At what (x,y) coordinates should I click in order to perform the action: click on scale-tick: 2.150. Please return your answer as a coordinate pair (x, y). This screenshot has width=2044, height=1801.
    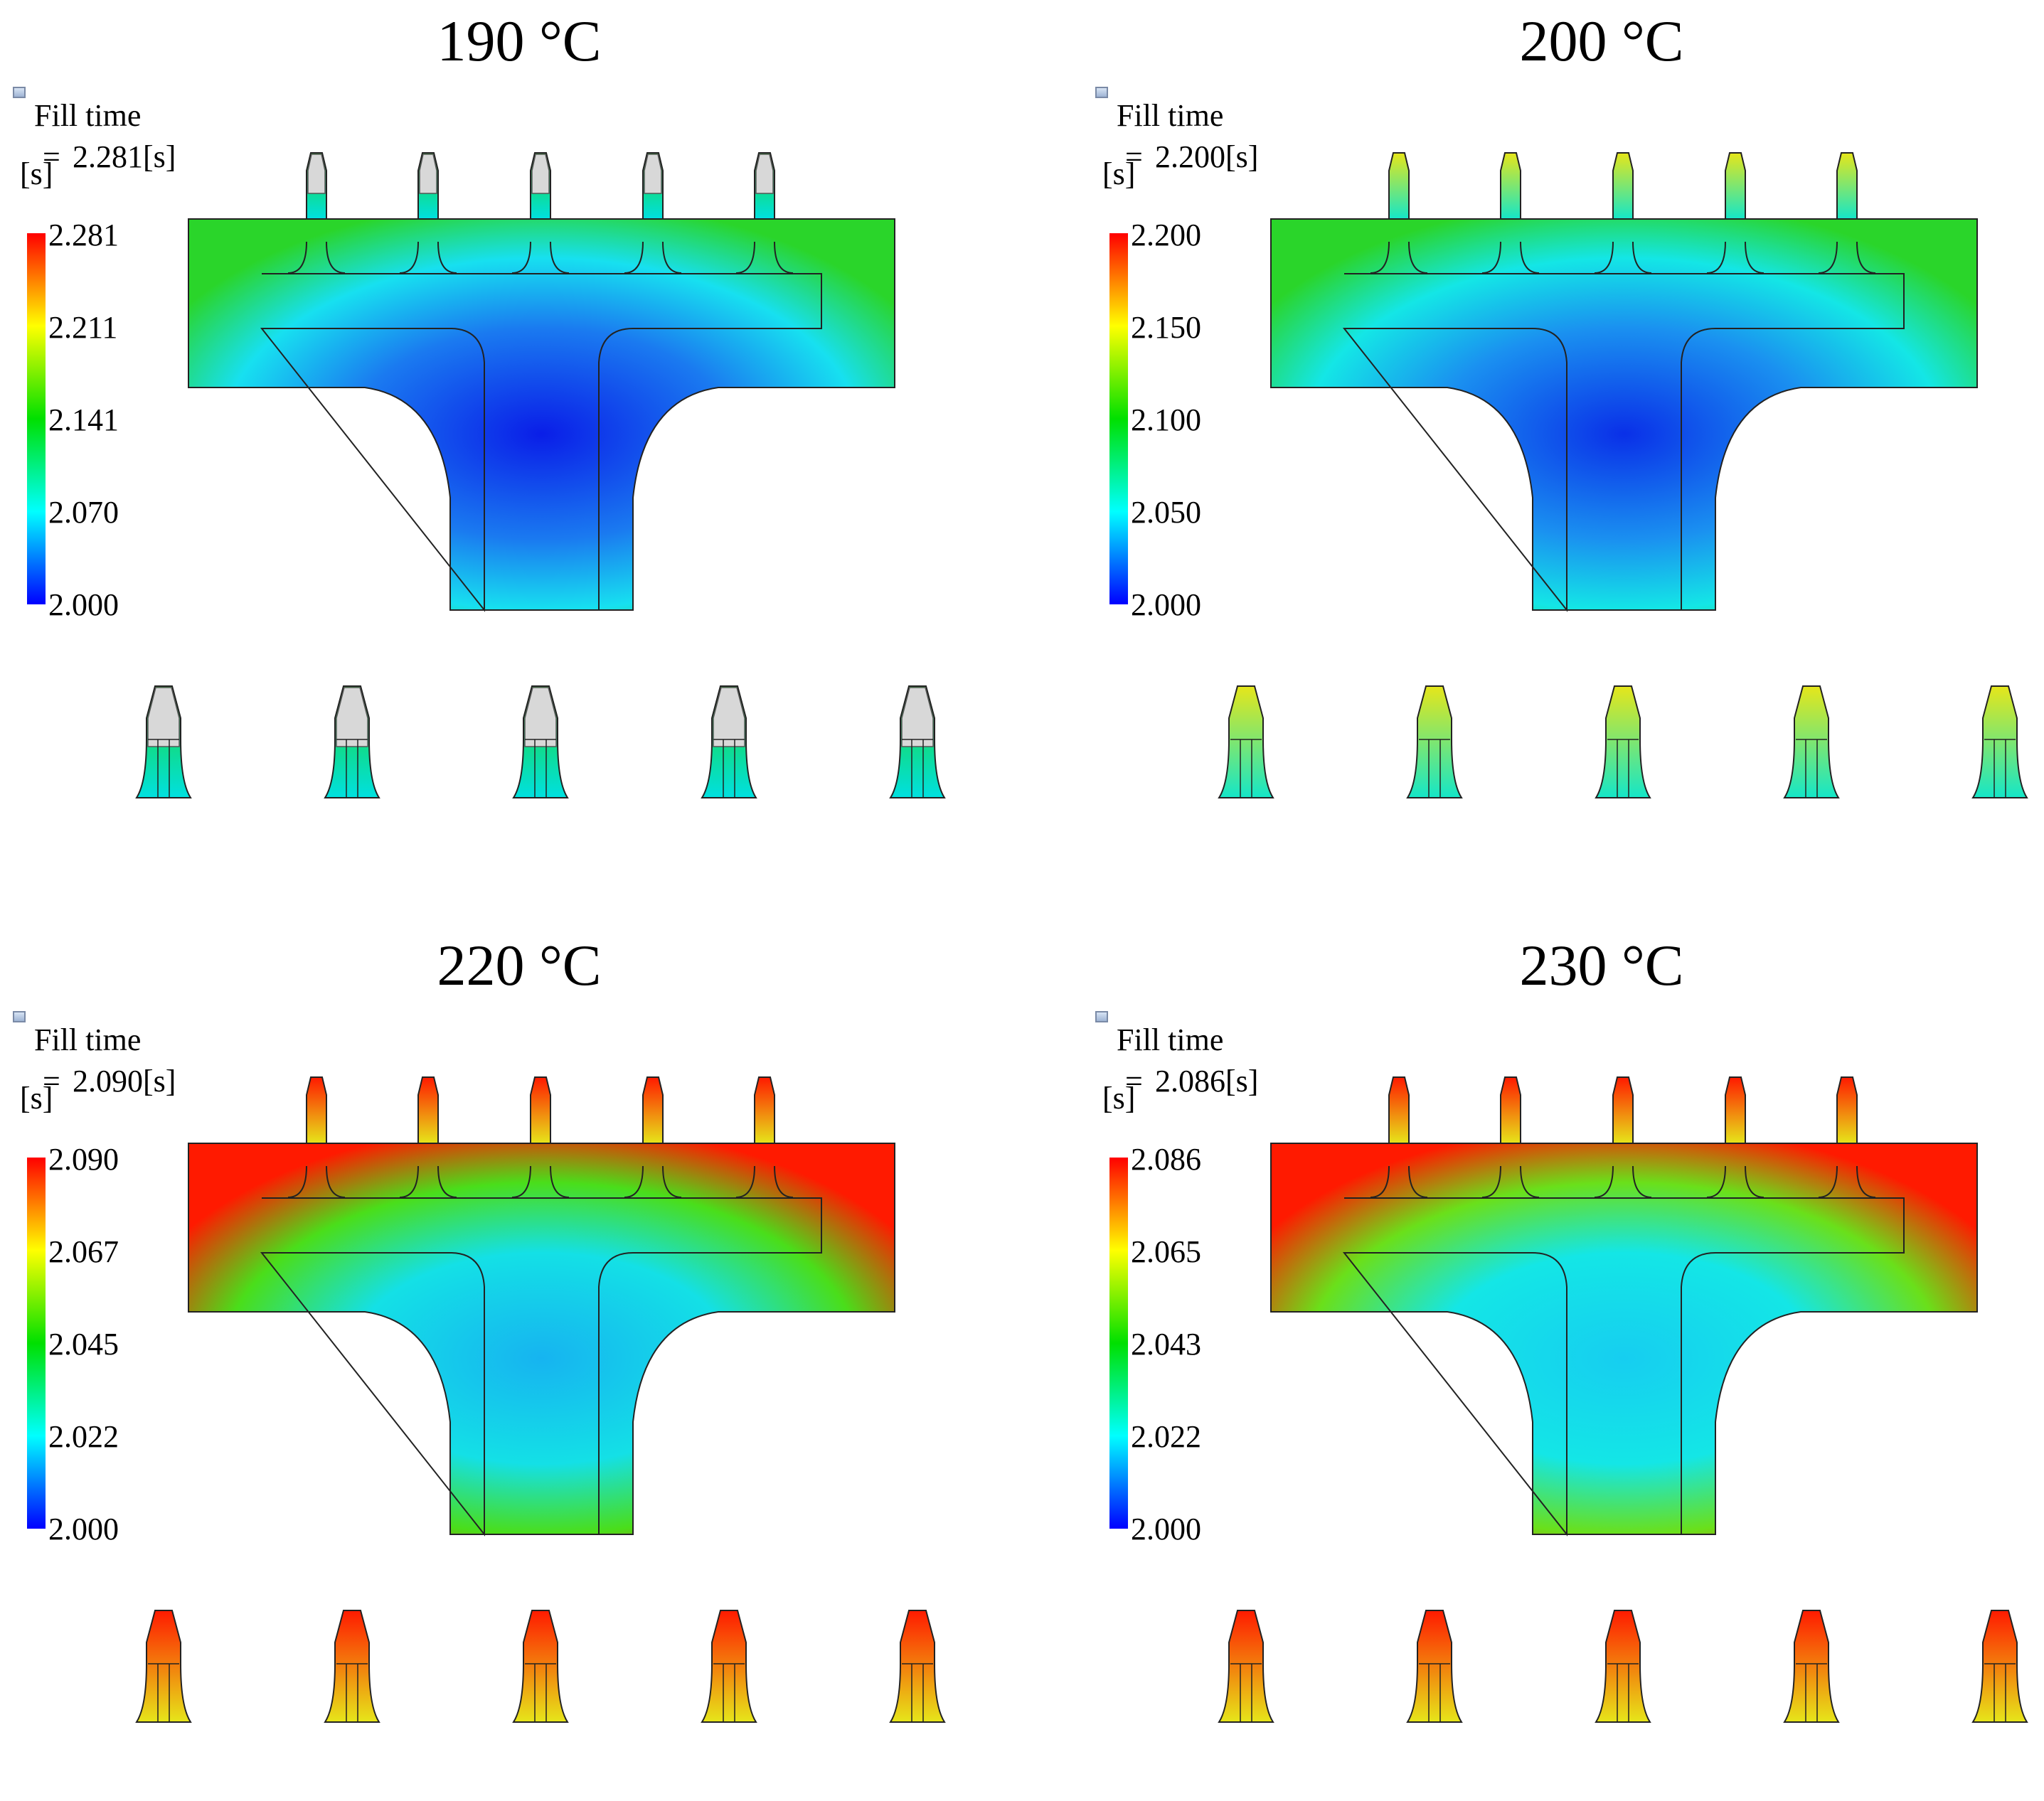
    Looking at the image, I should click on (1166, 328).